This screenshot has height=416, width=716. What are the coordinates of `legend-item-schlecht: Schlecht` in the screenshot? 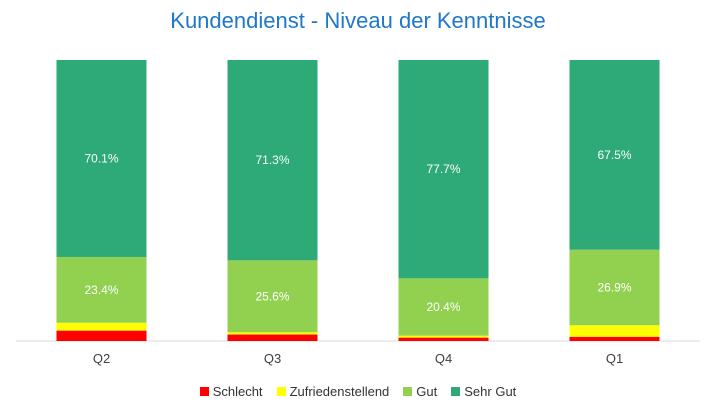 It's located at (231, 391).